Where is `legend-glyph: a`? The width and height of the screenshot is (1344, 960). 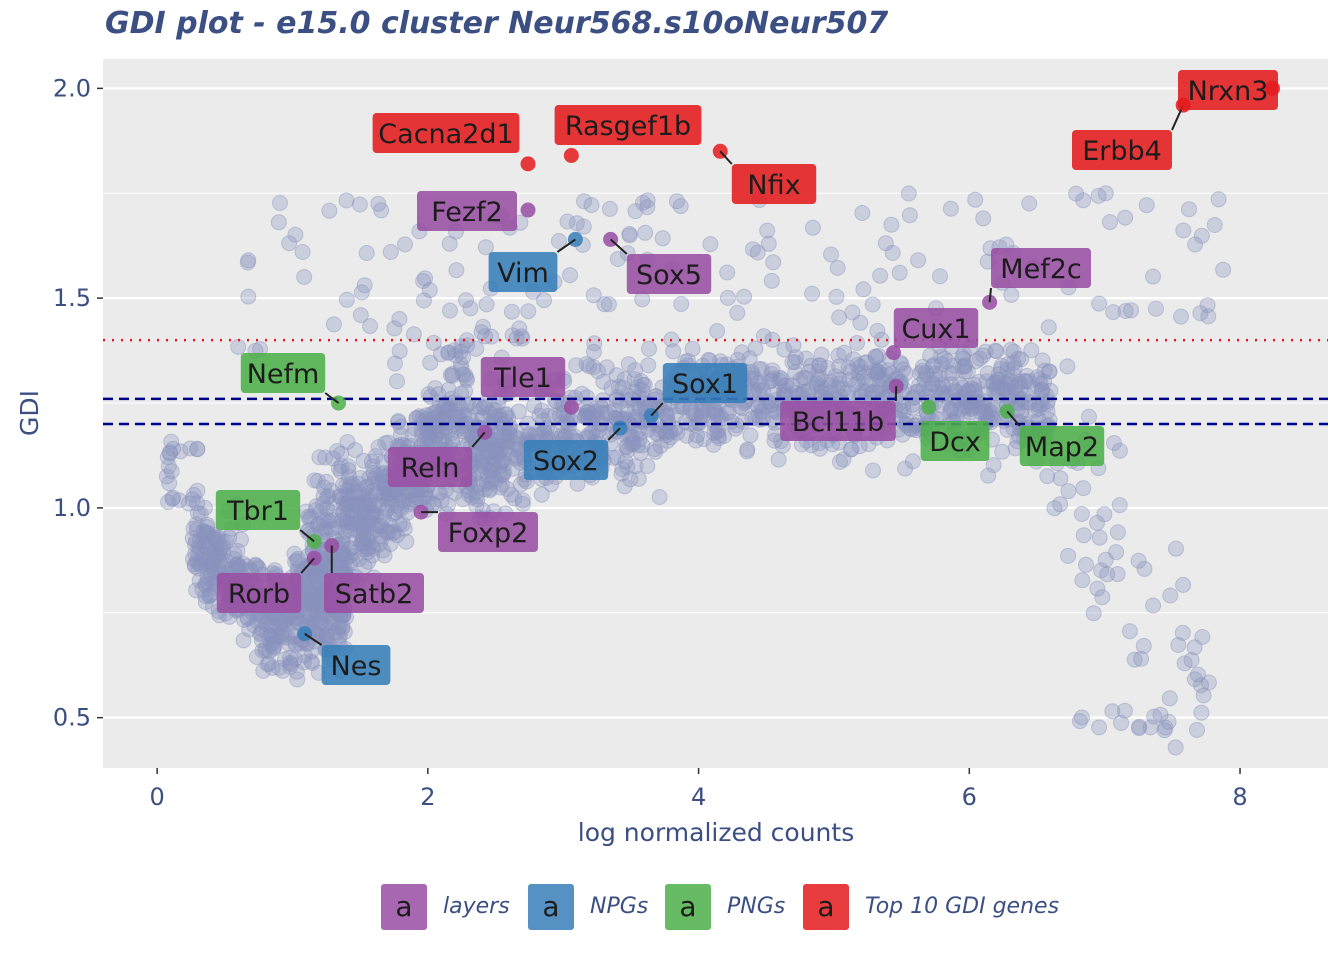
legend-glyph: a is located at coordinates (826, 906).